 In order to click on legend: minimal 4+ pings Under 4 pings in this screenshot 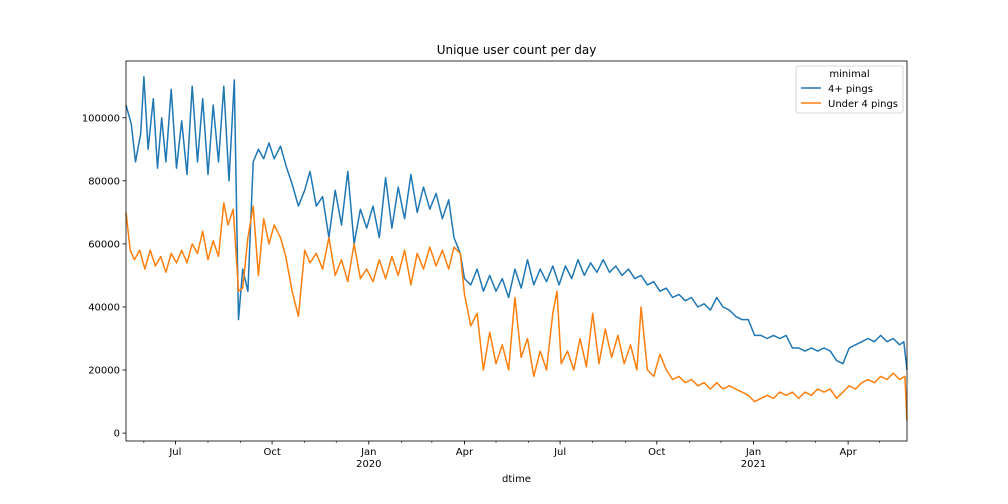, I will do `click(849, 89)`.